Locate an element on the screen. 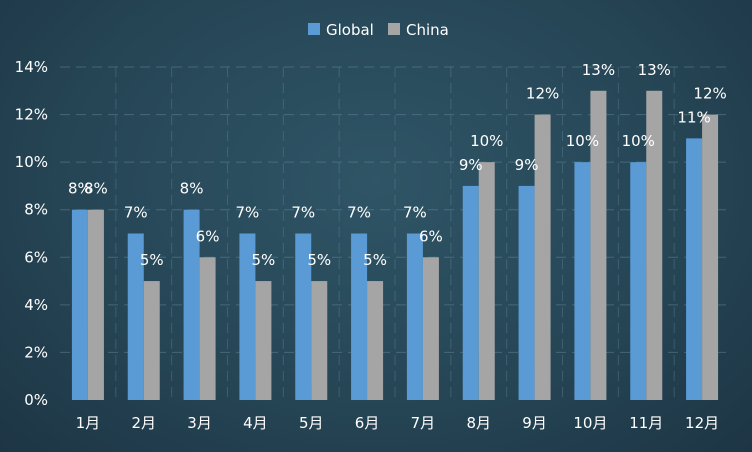 The height and width of the screenshot is (452, 752). y-tick-label: 14% is located at coordinates (31, 67).